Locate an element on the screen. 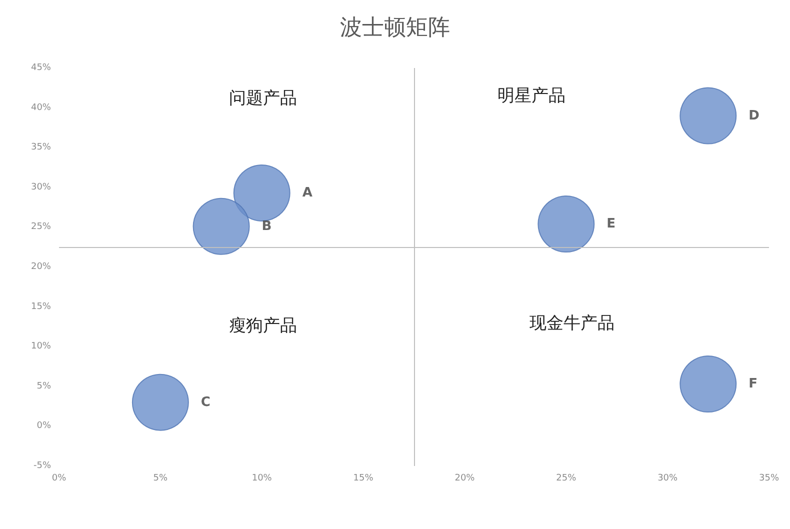  y-tick-label: -5% is located at coordinates (42, 466).